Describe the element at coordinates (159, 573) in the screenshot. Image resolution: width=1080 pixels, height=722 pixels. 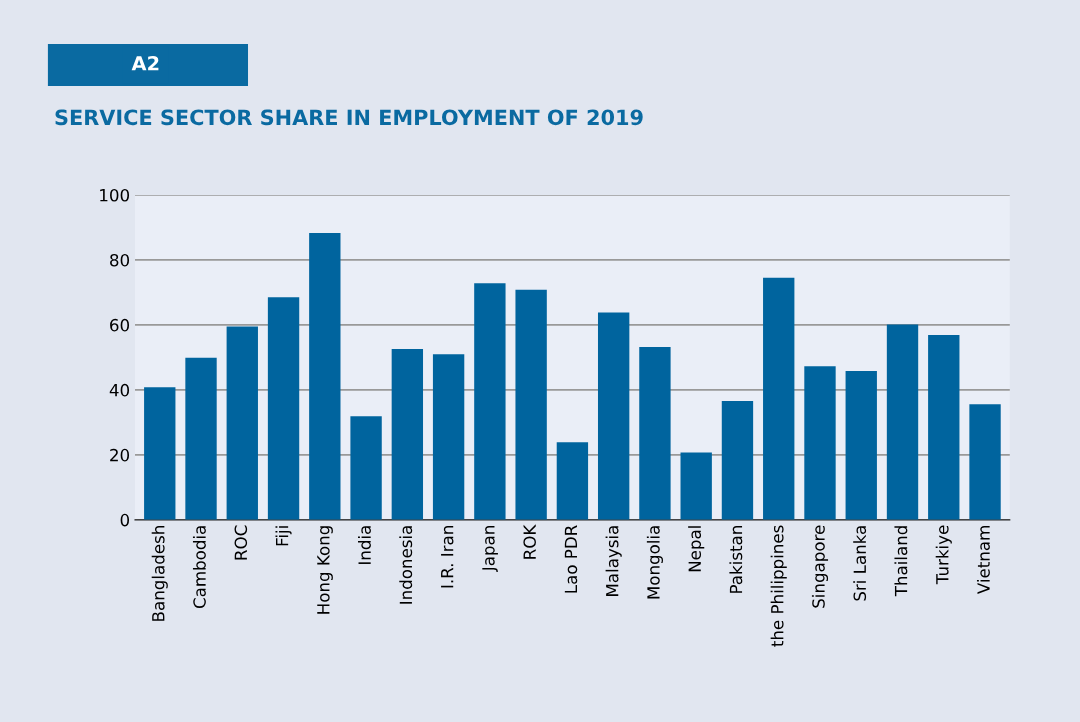
I see `x-tick-label: Bangladesh` at that location.